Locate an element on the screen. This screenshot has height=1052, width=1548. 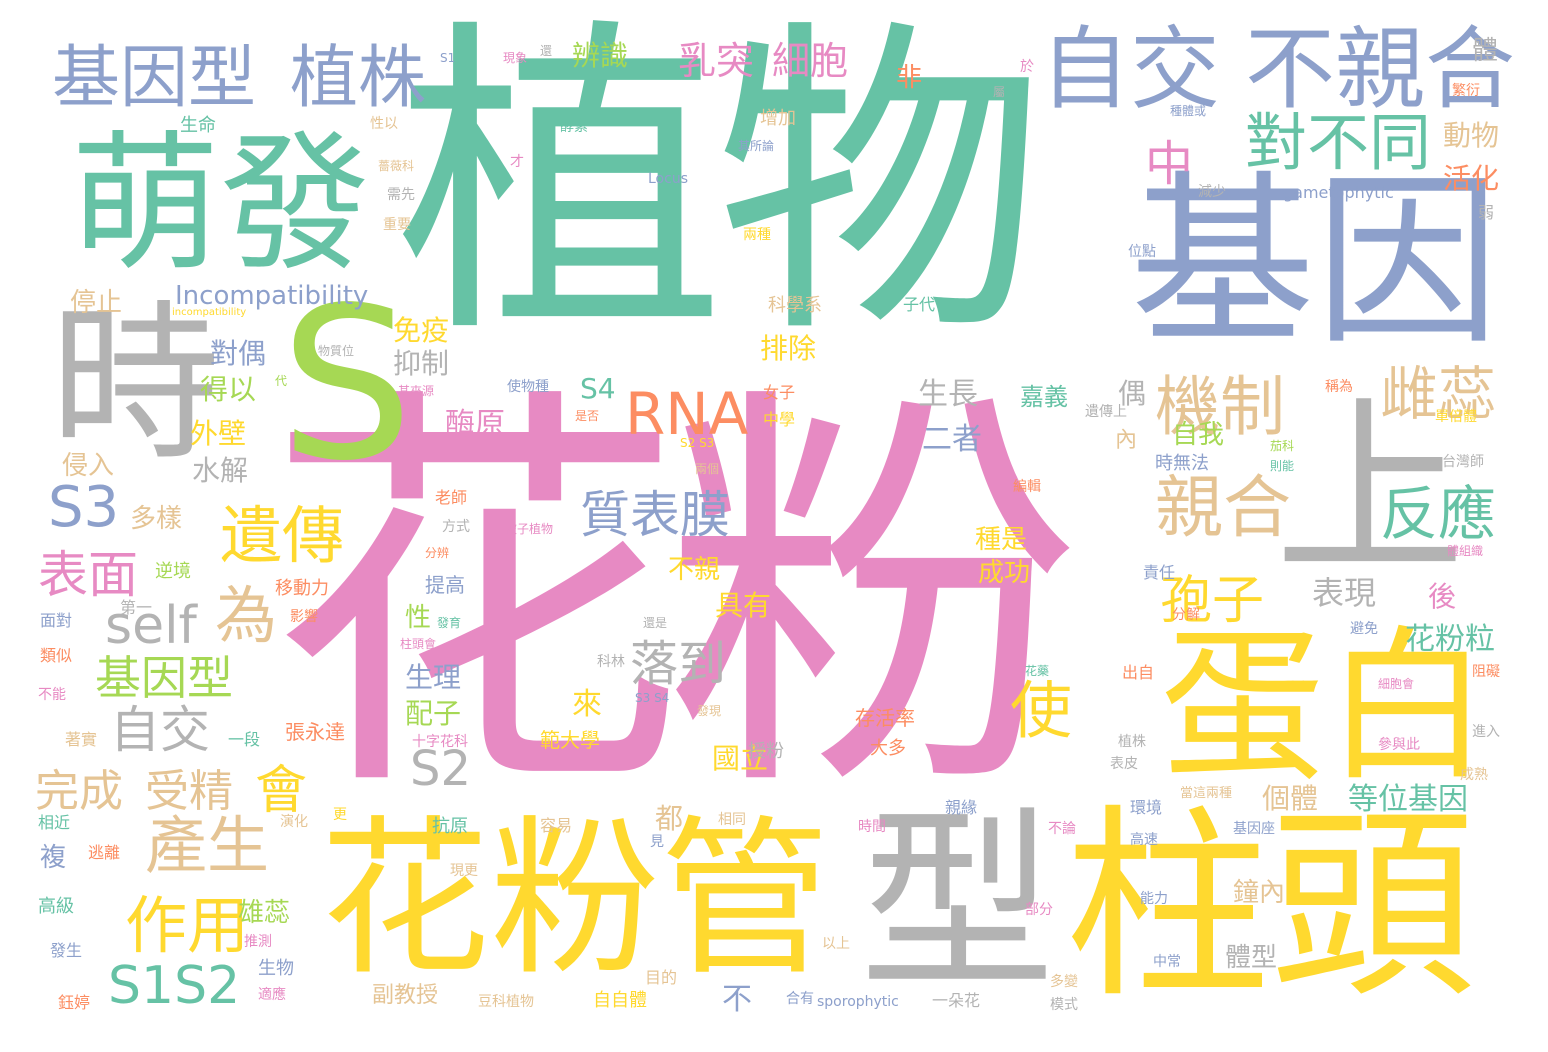
word-qinhe: 親合 is located at coordinates (1223, 508).